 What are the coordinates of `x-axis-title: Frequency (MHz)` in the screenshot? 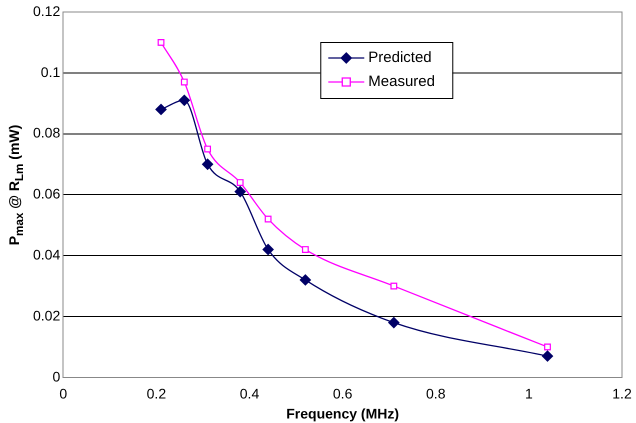 It's located at (343, 413).